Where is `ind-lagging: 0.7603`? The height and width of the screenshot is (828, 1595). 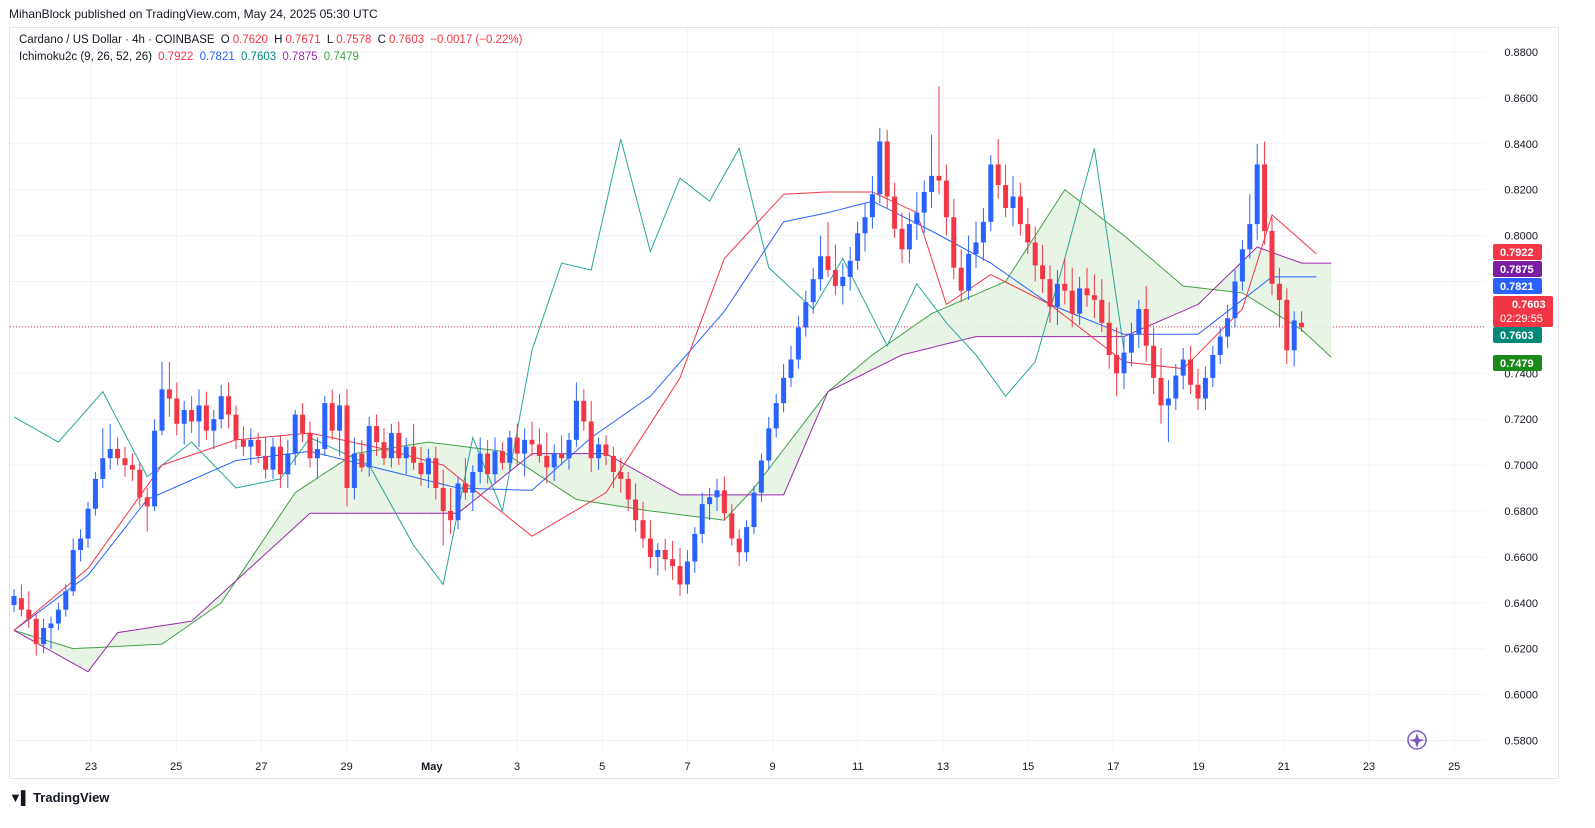 ind-lagging: 0.7603 is located at coordinates (258, 57).